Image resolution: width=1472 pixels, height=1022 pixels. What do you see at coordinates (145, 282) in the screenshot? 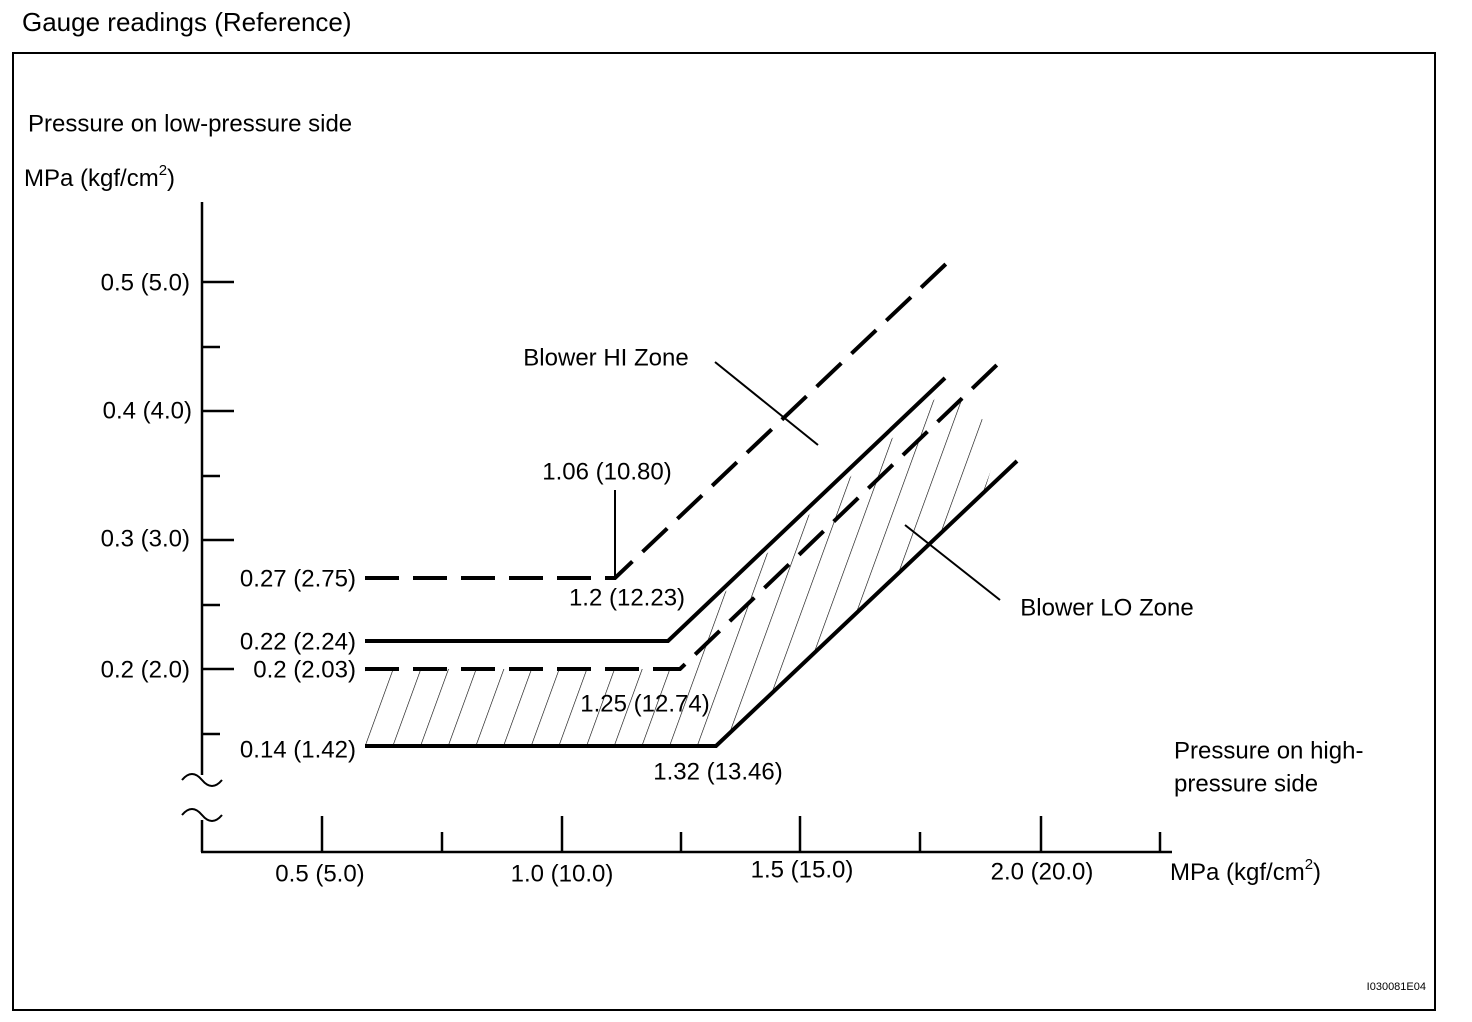
I see `y-tick-label: 0.5 (5.0)` at bounding box center [145, 282].